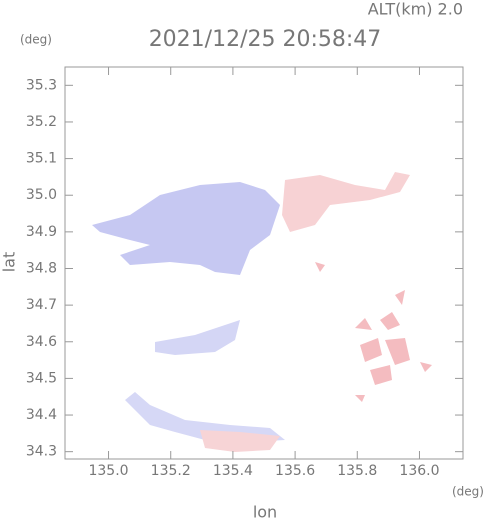 The width and height of the screenshot is (491, 525). What do you see at coordinates (41, 268) in the screenshot?
I see `y-tick-label: 34.8` at bounding box center [41, 268].